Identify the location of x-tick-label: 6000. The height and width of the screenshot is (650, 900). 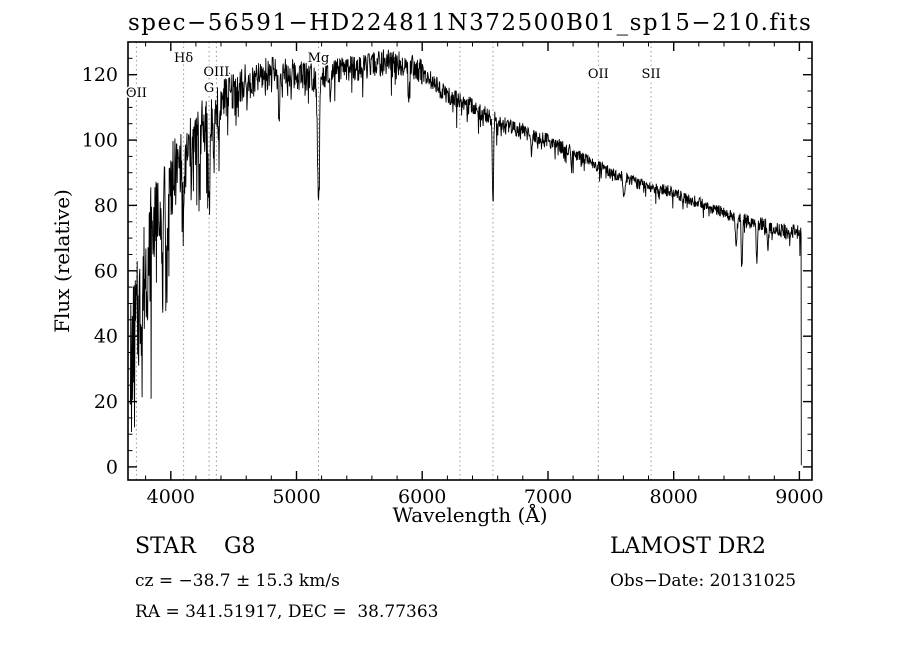
(422, 497).